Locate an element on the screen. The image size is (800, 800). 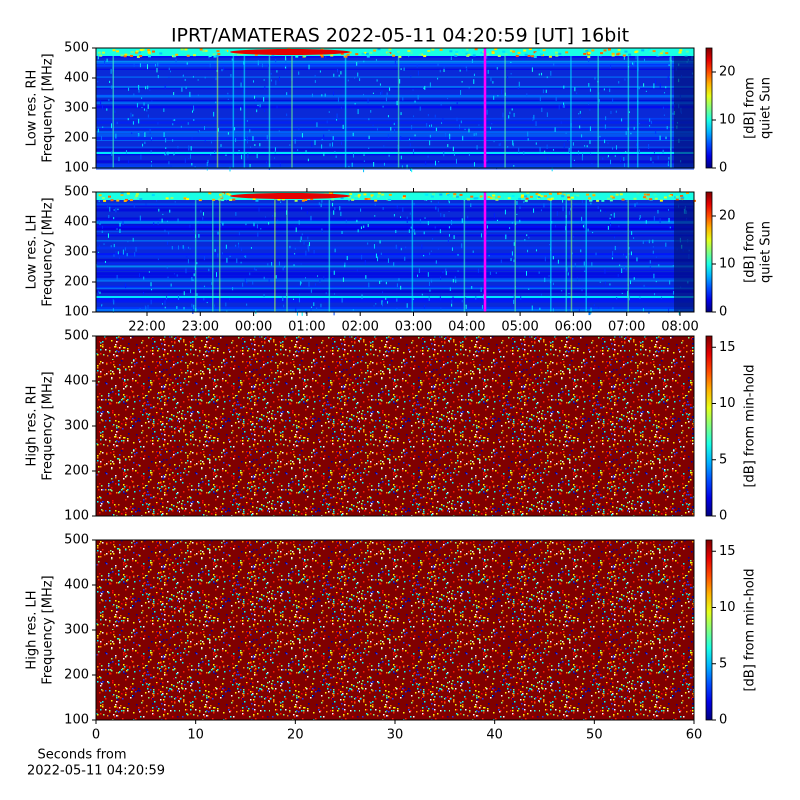
x-tick-label: 00:00 is located at coordinates (253, 327).